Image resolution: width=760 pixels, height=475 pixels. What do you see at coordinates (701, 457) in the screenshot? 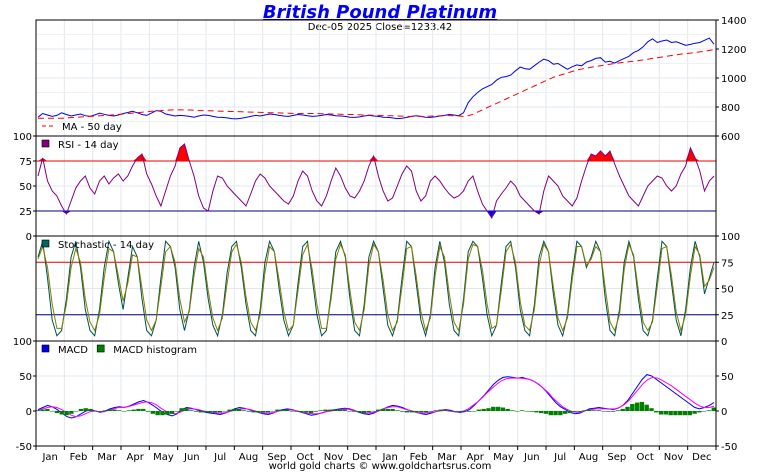
I see `x-tick-label: Dec` at bounding box center [701, 457].